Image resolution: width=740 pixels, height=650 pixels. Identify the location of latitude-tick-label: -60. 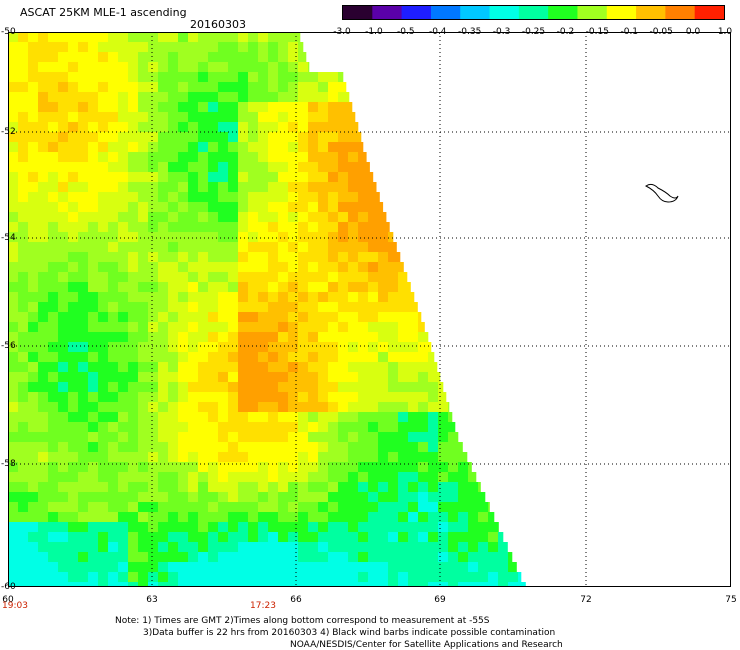
(8, 587).